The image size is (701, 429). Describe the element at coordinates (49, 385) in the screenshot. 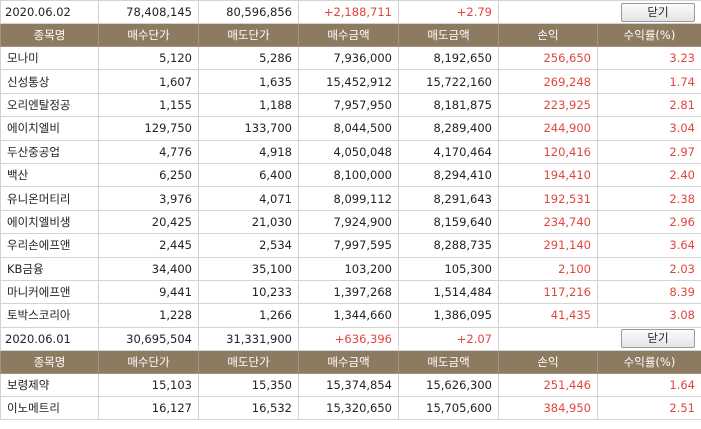

I see `stock-name: 보령제약` at that location.